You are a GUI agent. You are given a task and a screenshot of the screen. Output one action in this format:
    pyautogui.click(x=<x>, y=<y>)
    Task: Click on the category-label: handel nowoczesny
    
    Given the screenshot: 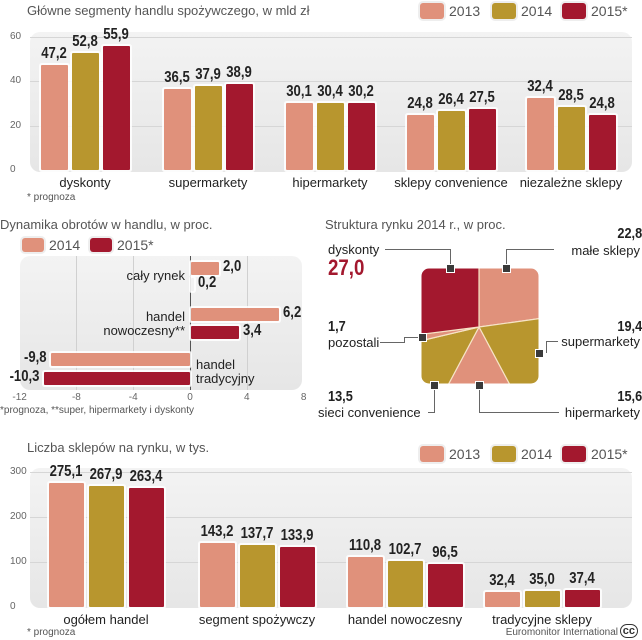 What is the action you would take?
    pyautogui.click(x=405, y=619)
    